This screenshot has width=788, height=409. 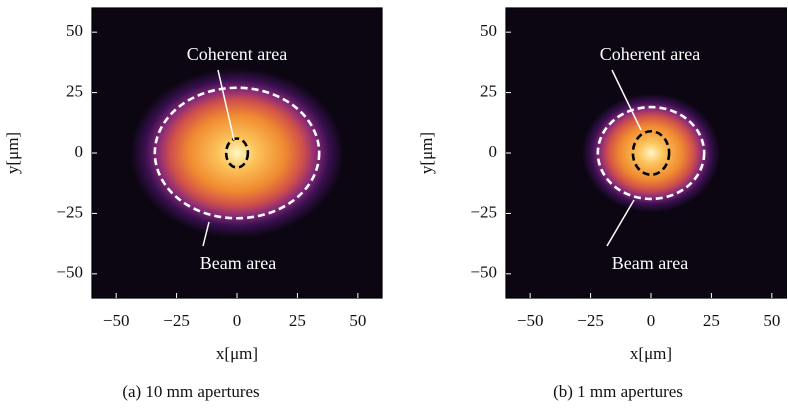 I want to click on caption: (b) 1 mm apertures, so click(x=618, y=391).